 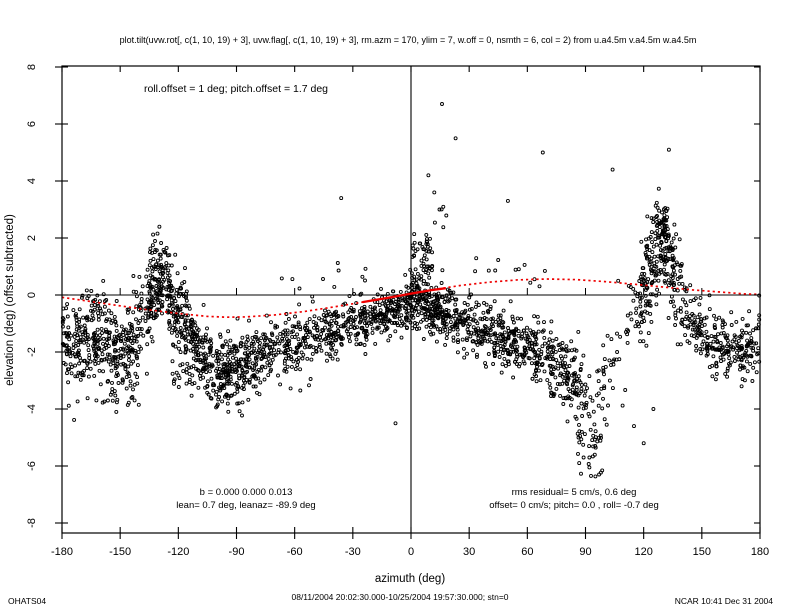 What do you see at coordinates (702, 552) in the screenshot?
I see `x-tick-label: 150` at bounding box center [702, 552].